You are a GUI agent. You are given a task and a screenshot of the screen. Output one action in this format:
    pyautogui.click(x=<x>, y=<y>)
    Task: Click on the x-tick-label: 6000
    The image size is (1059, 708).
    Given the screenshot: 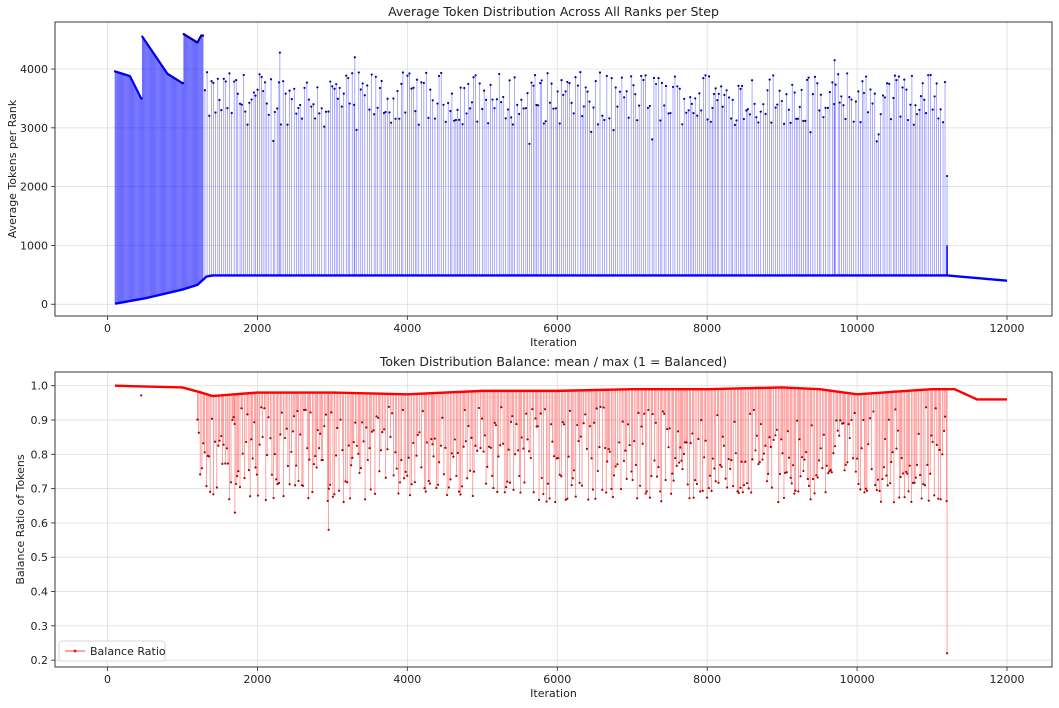 What is the action you would take?
    pyautogui.click(x=557, y=328)
    